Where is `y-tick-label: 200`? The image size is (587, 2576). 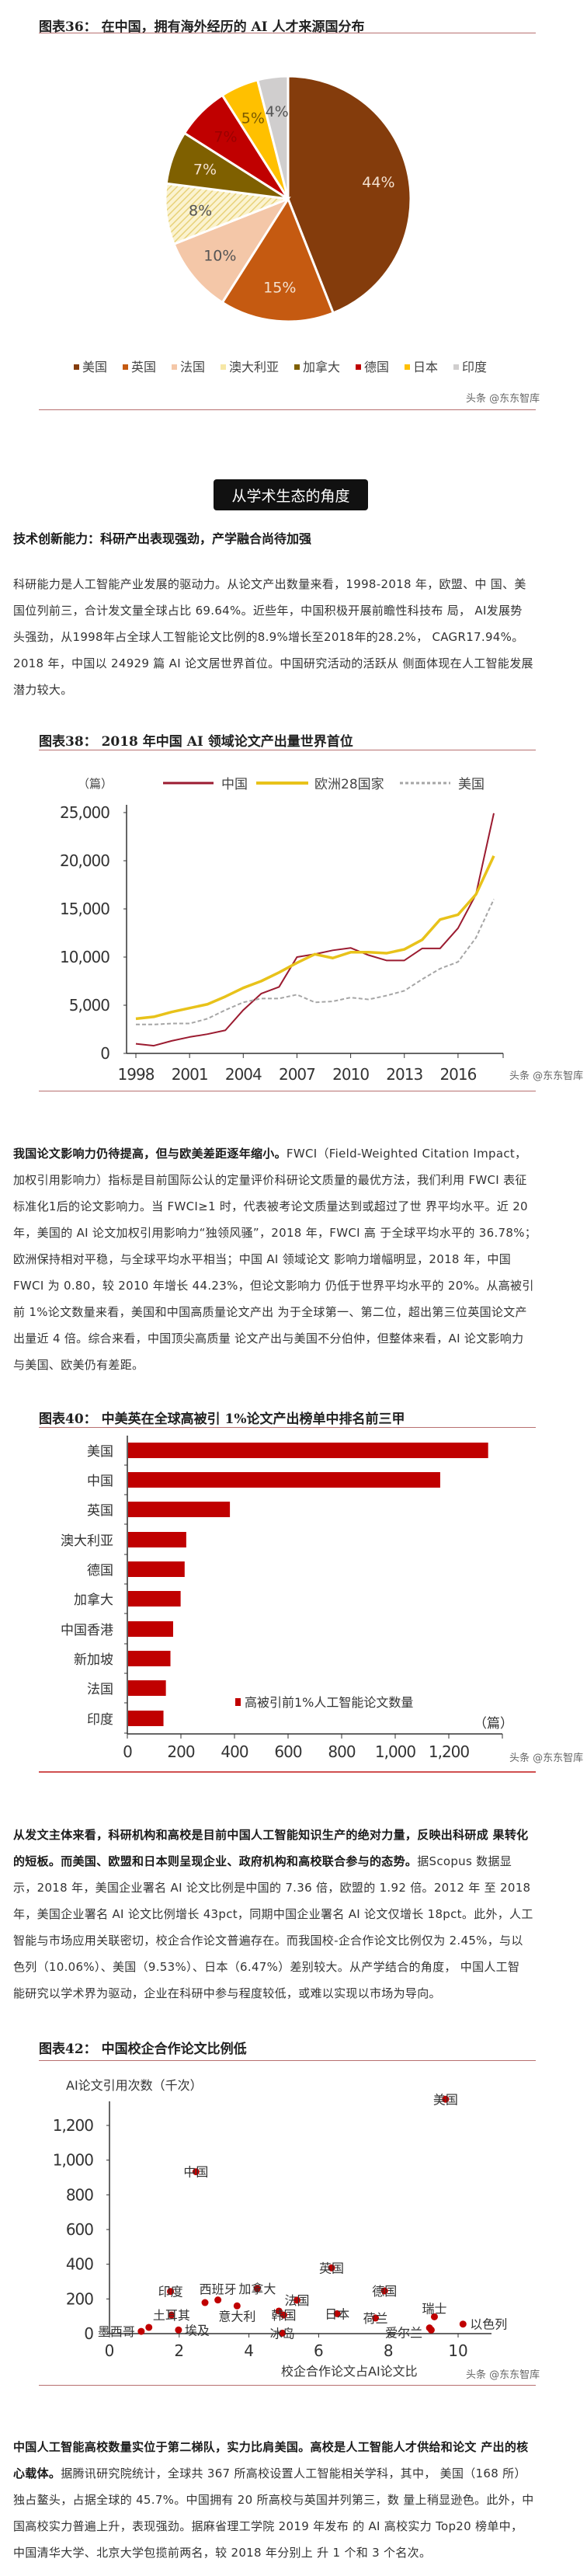
y-tick-label: 200 is located at coordinates (79, 2298).